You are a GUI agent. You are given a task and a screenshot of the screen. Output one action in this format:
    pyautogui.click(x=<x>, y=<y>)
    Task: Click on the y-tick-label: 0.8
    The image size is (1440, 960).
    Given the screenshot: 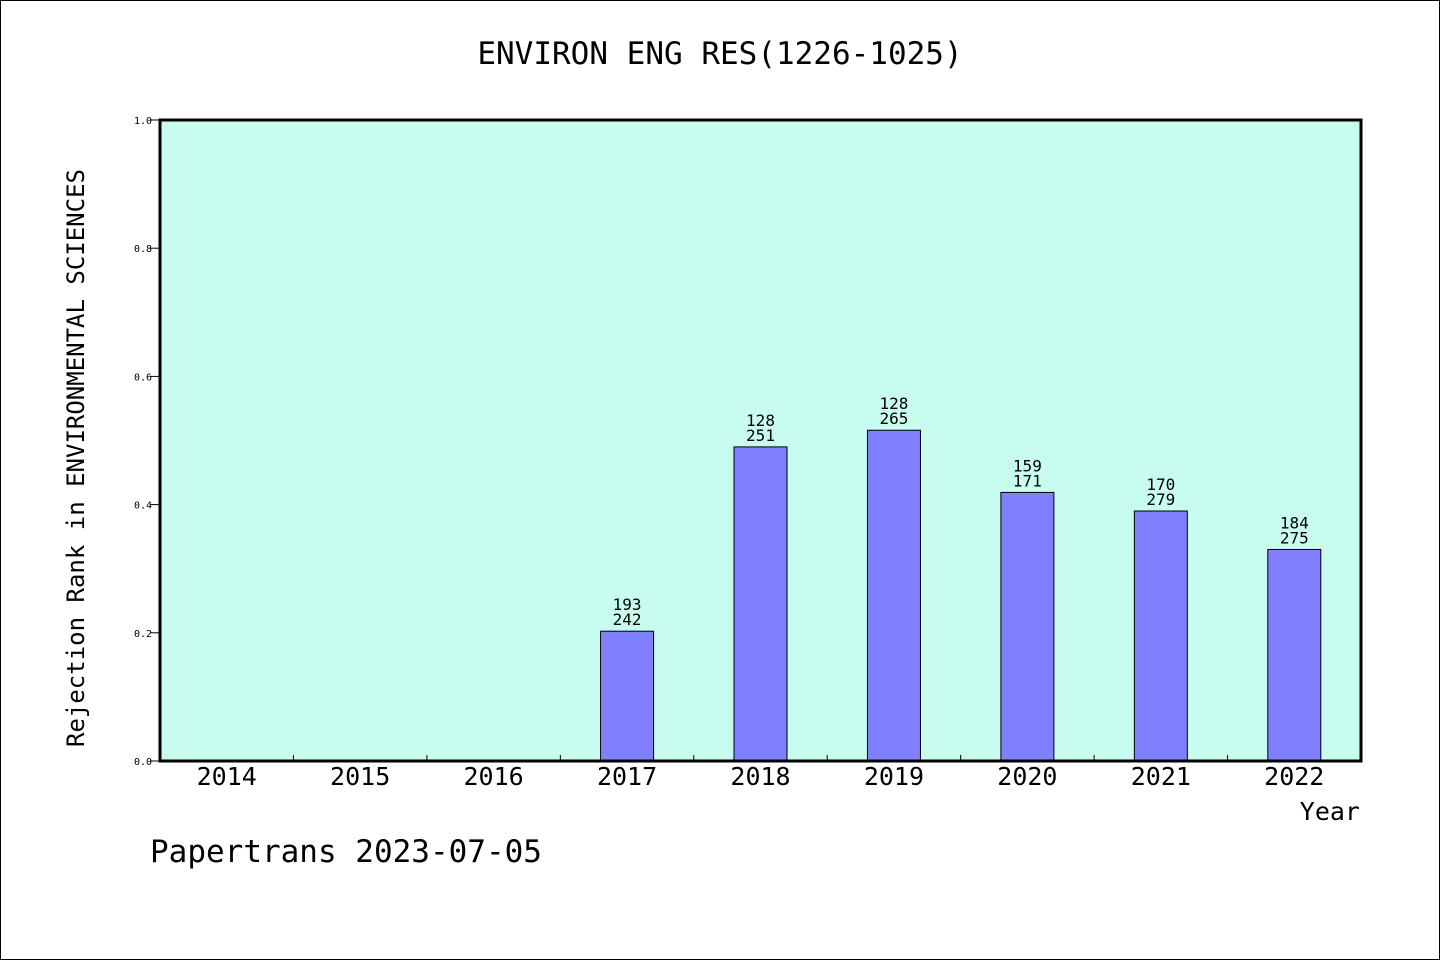 What is the action you would take?
    pyautogui.click(x=143, y=249)
    